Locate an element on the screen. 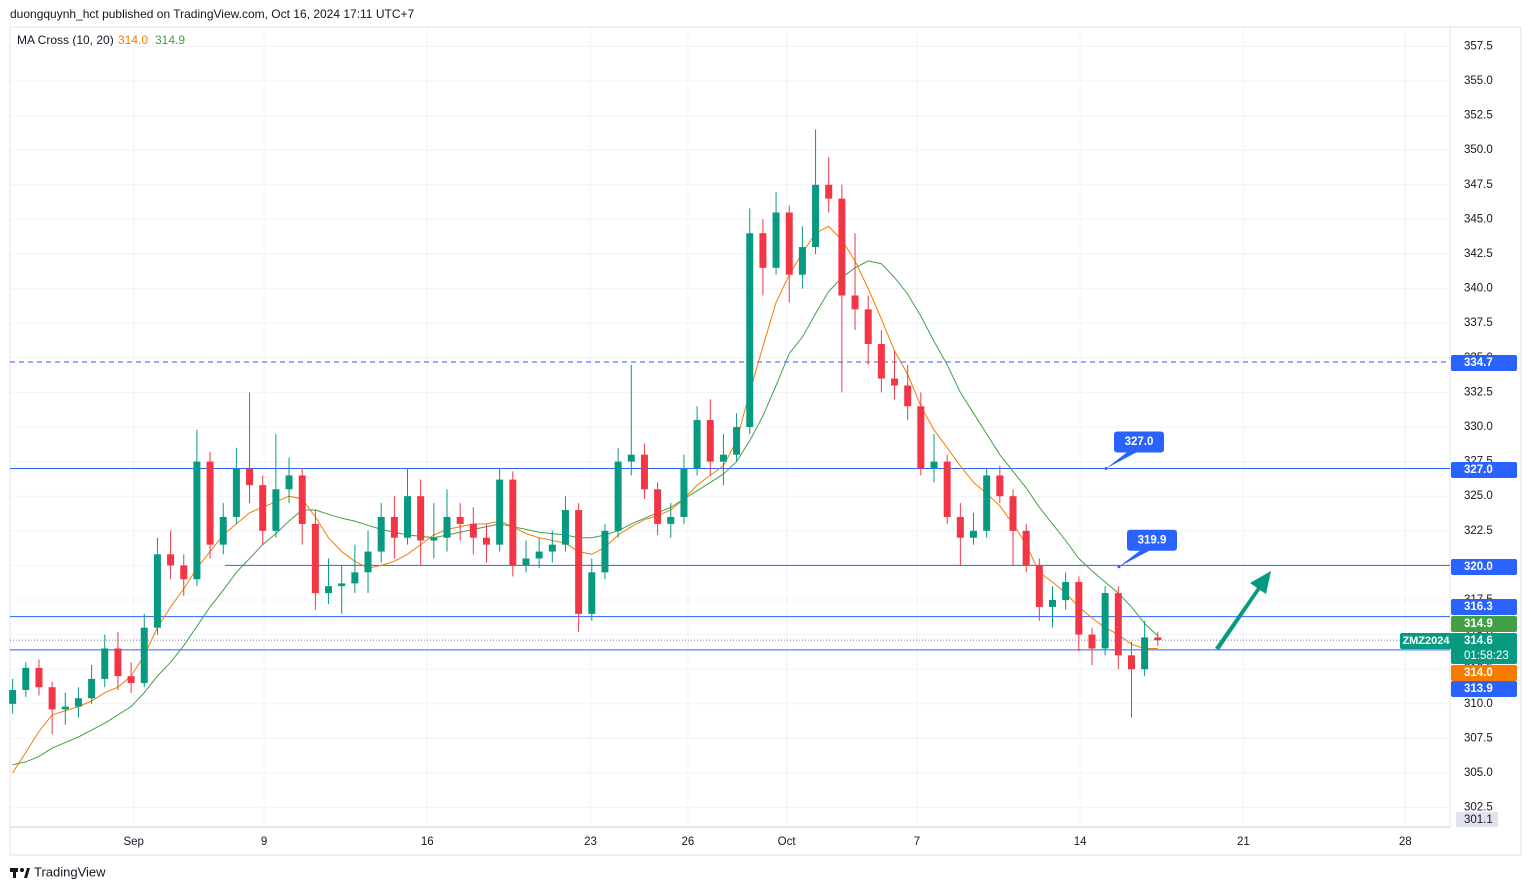  y-tick-label: 322.5 is located at coordinates (1478, 531).